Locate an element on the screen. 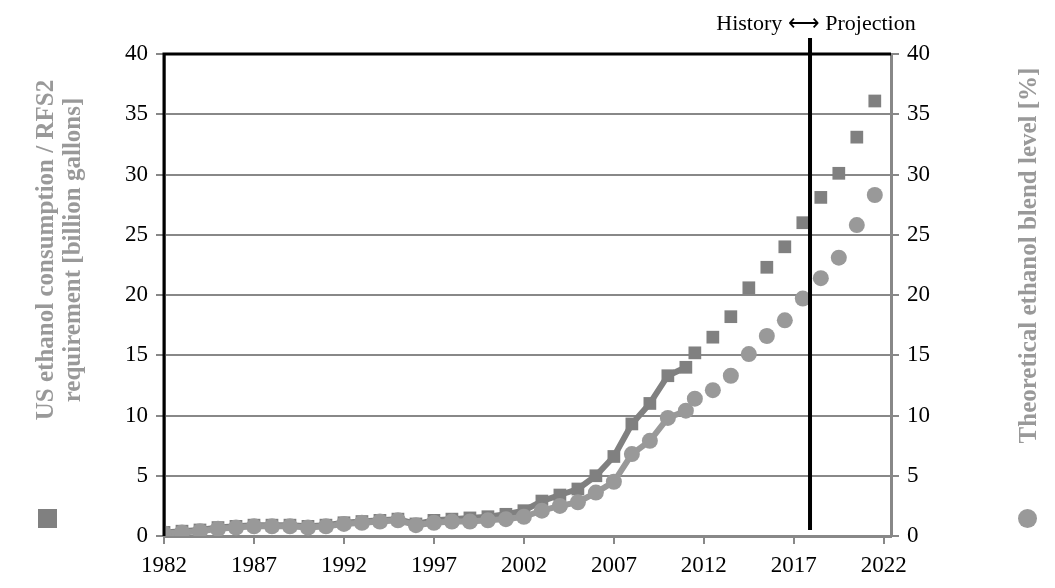  y2-tick-label: 10 is located at coordinates (918, 414).